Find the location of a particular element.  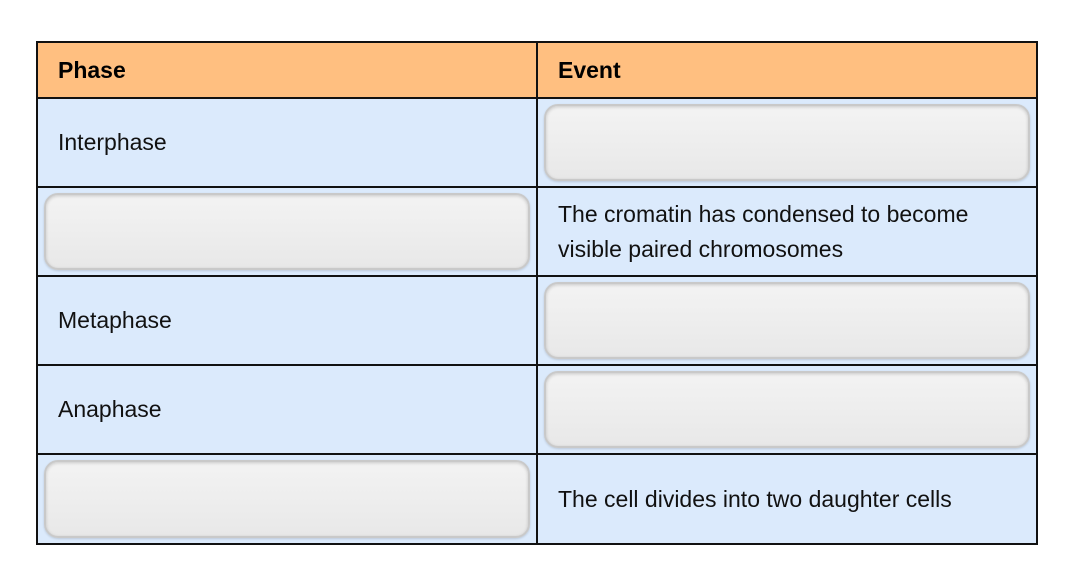

table-row: The cell divides into two daughter cells is located at coordinates (537, 499).